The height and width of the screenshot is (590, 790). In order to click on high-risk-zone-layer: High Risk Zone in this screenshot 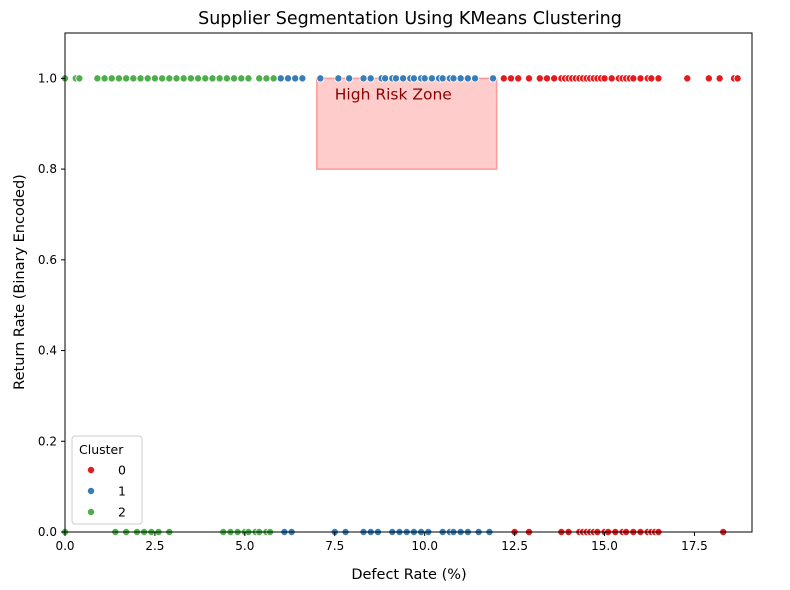, I will do `click(407, 123)`.